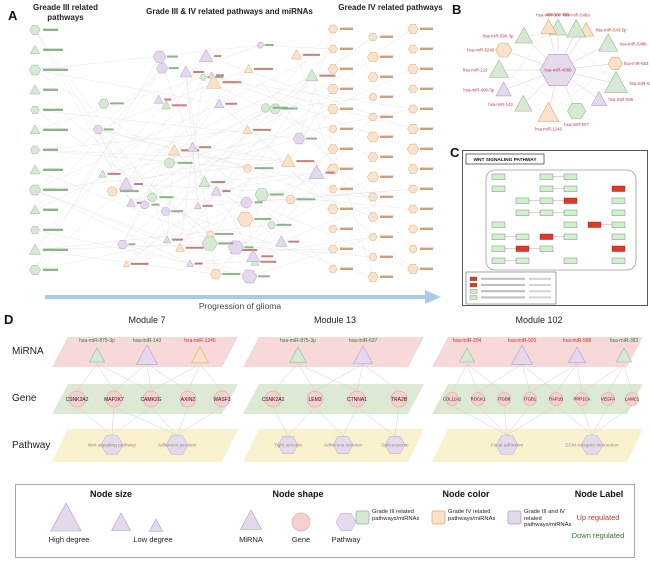 This screenshot has width=650, height=564. I want to click on grade3-node, so click(35, 49).